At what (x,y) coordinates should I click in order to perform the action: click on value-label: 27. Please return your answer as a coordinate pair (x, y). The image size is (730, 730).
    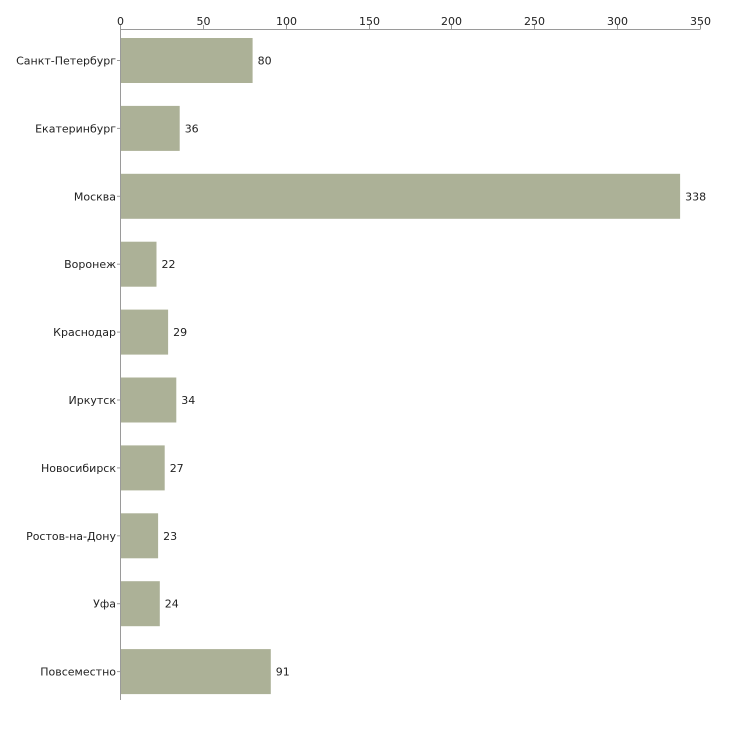
    Looking at the image, I should click on (177, 468).